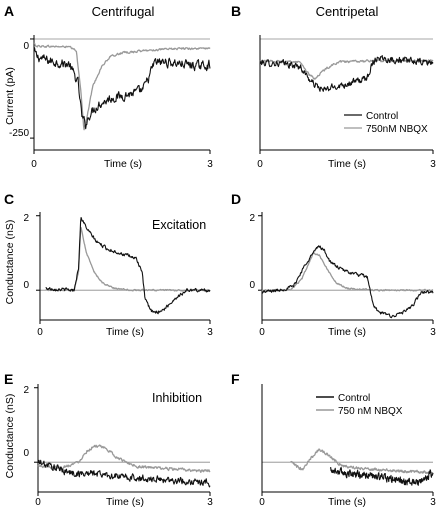 The height and width of the screenshot is (512, 441). What do you see at coordinates (347, 11) in the screenshot?
I see `panel-b-title: Centripetal` at bounding box center [347, 11].